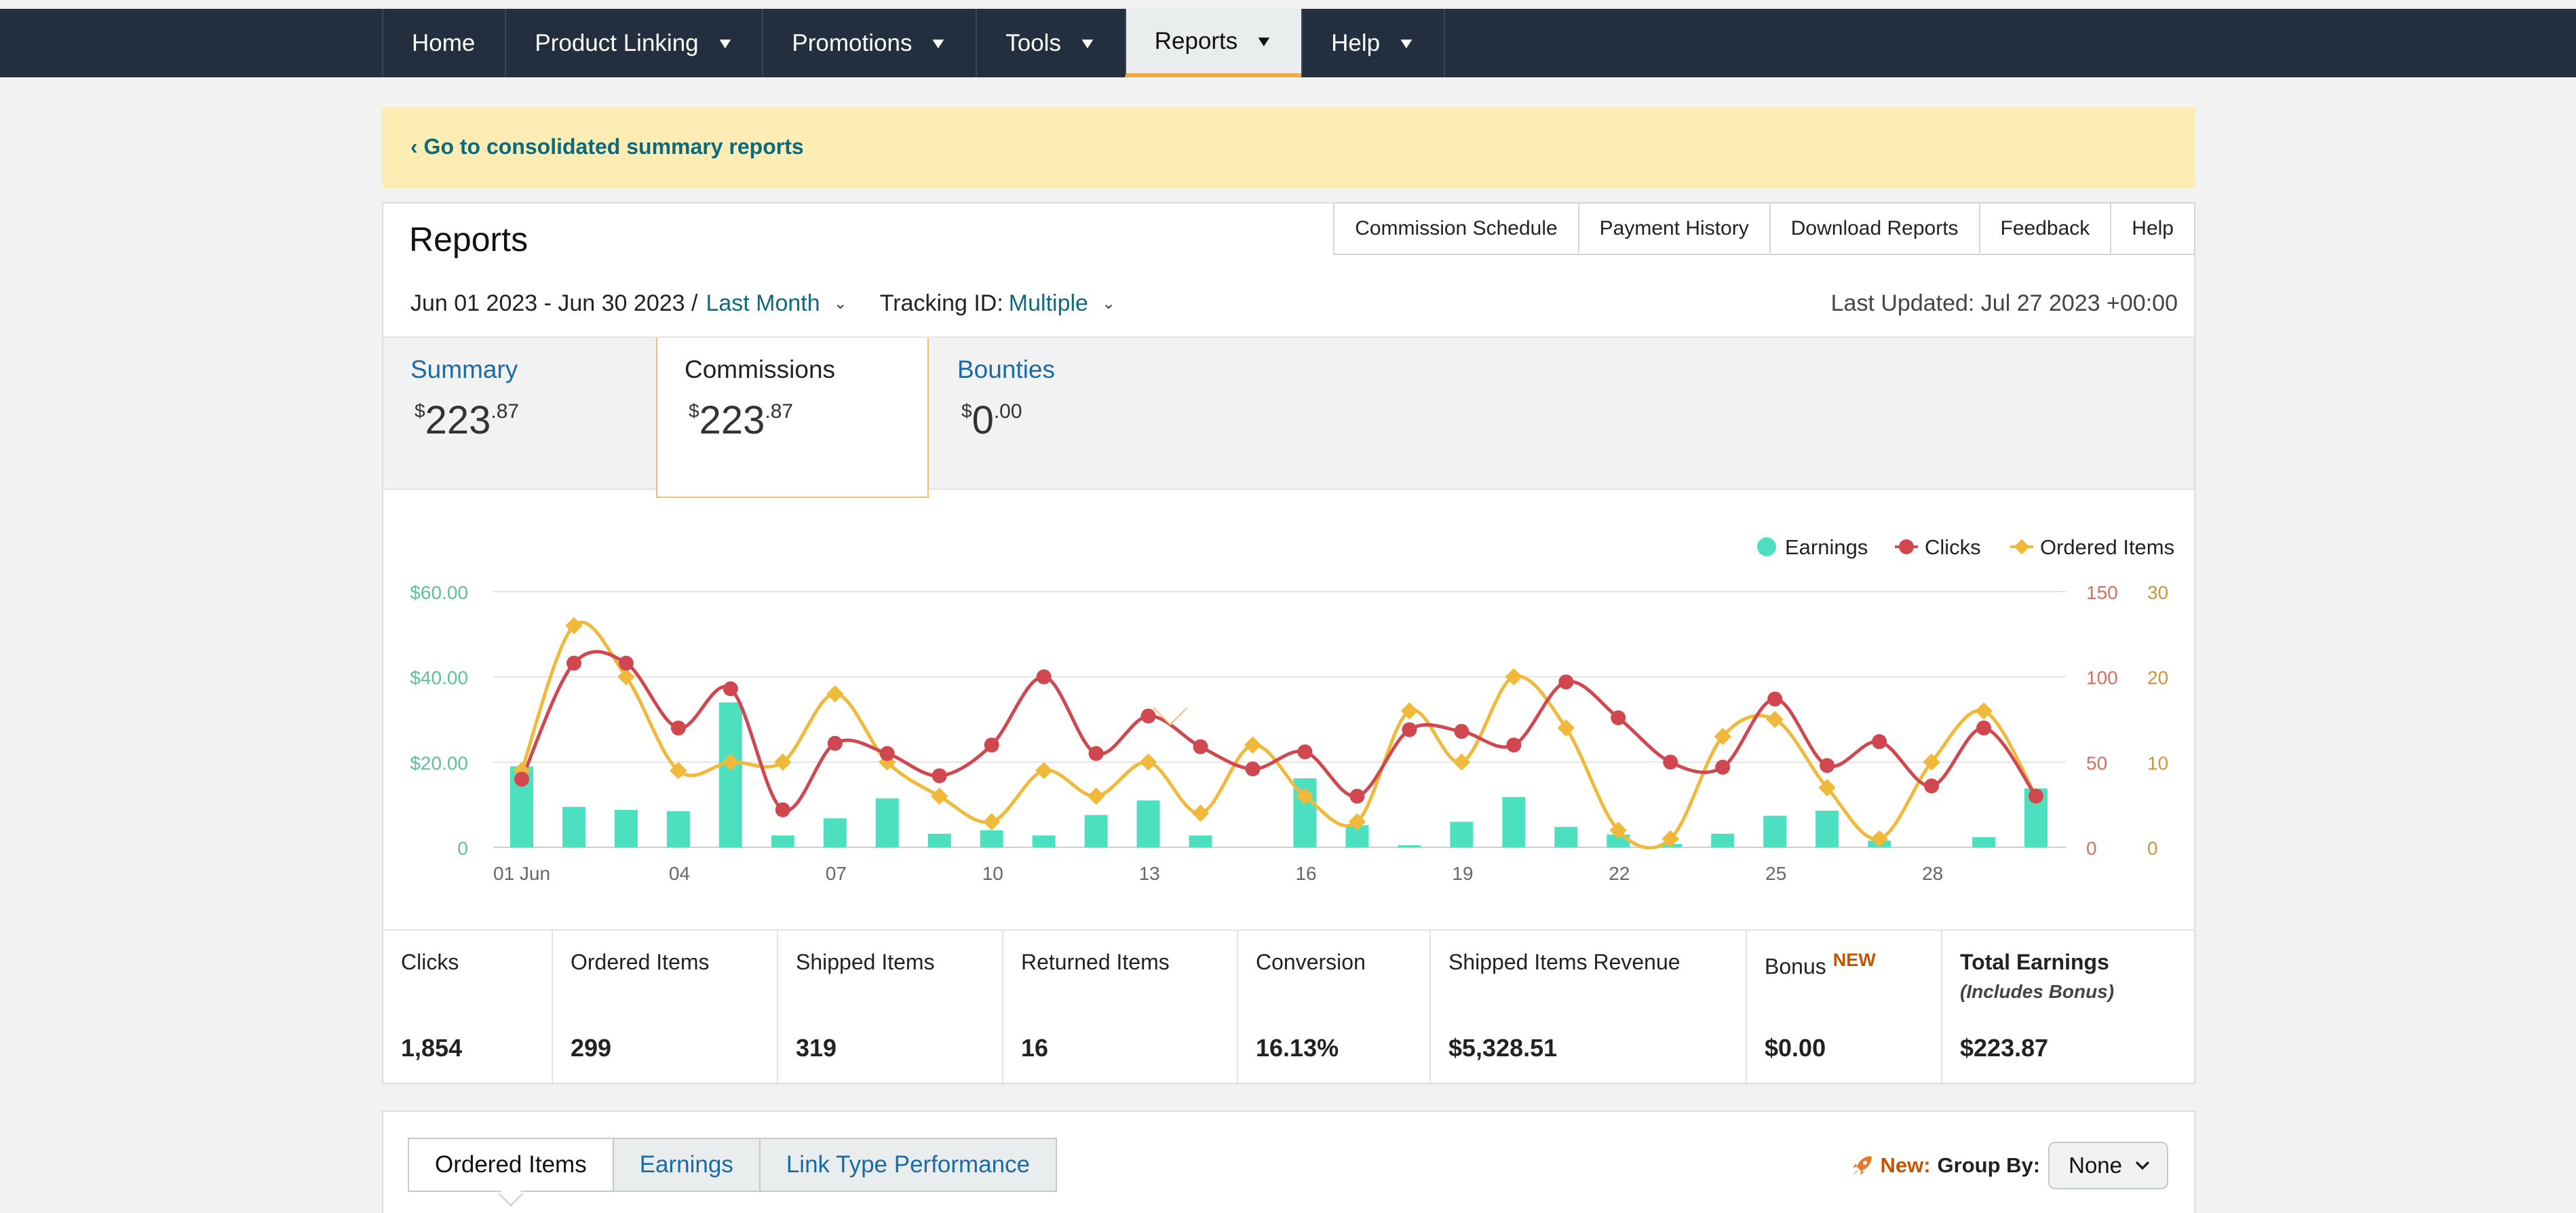 The width and height of the screenshot is (2576, 1213). Describe the element at coordinates (779, 411) in the screenshot. I see `amount-dec: .87` at that location.